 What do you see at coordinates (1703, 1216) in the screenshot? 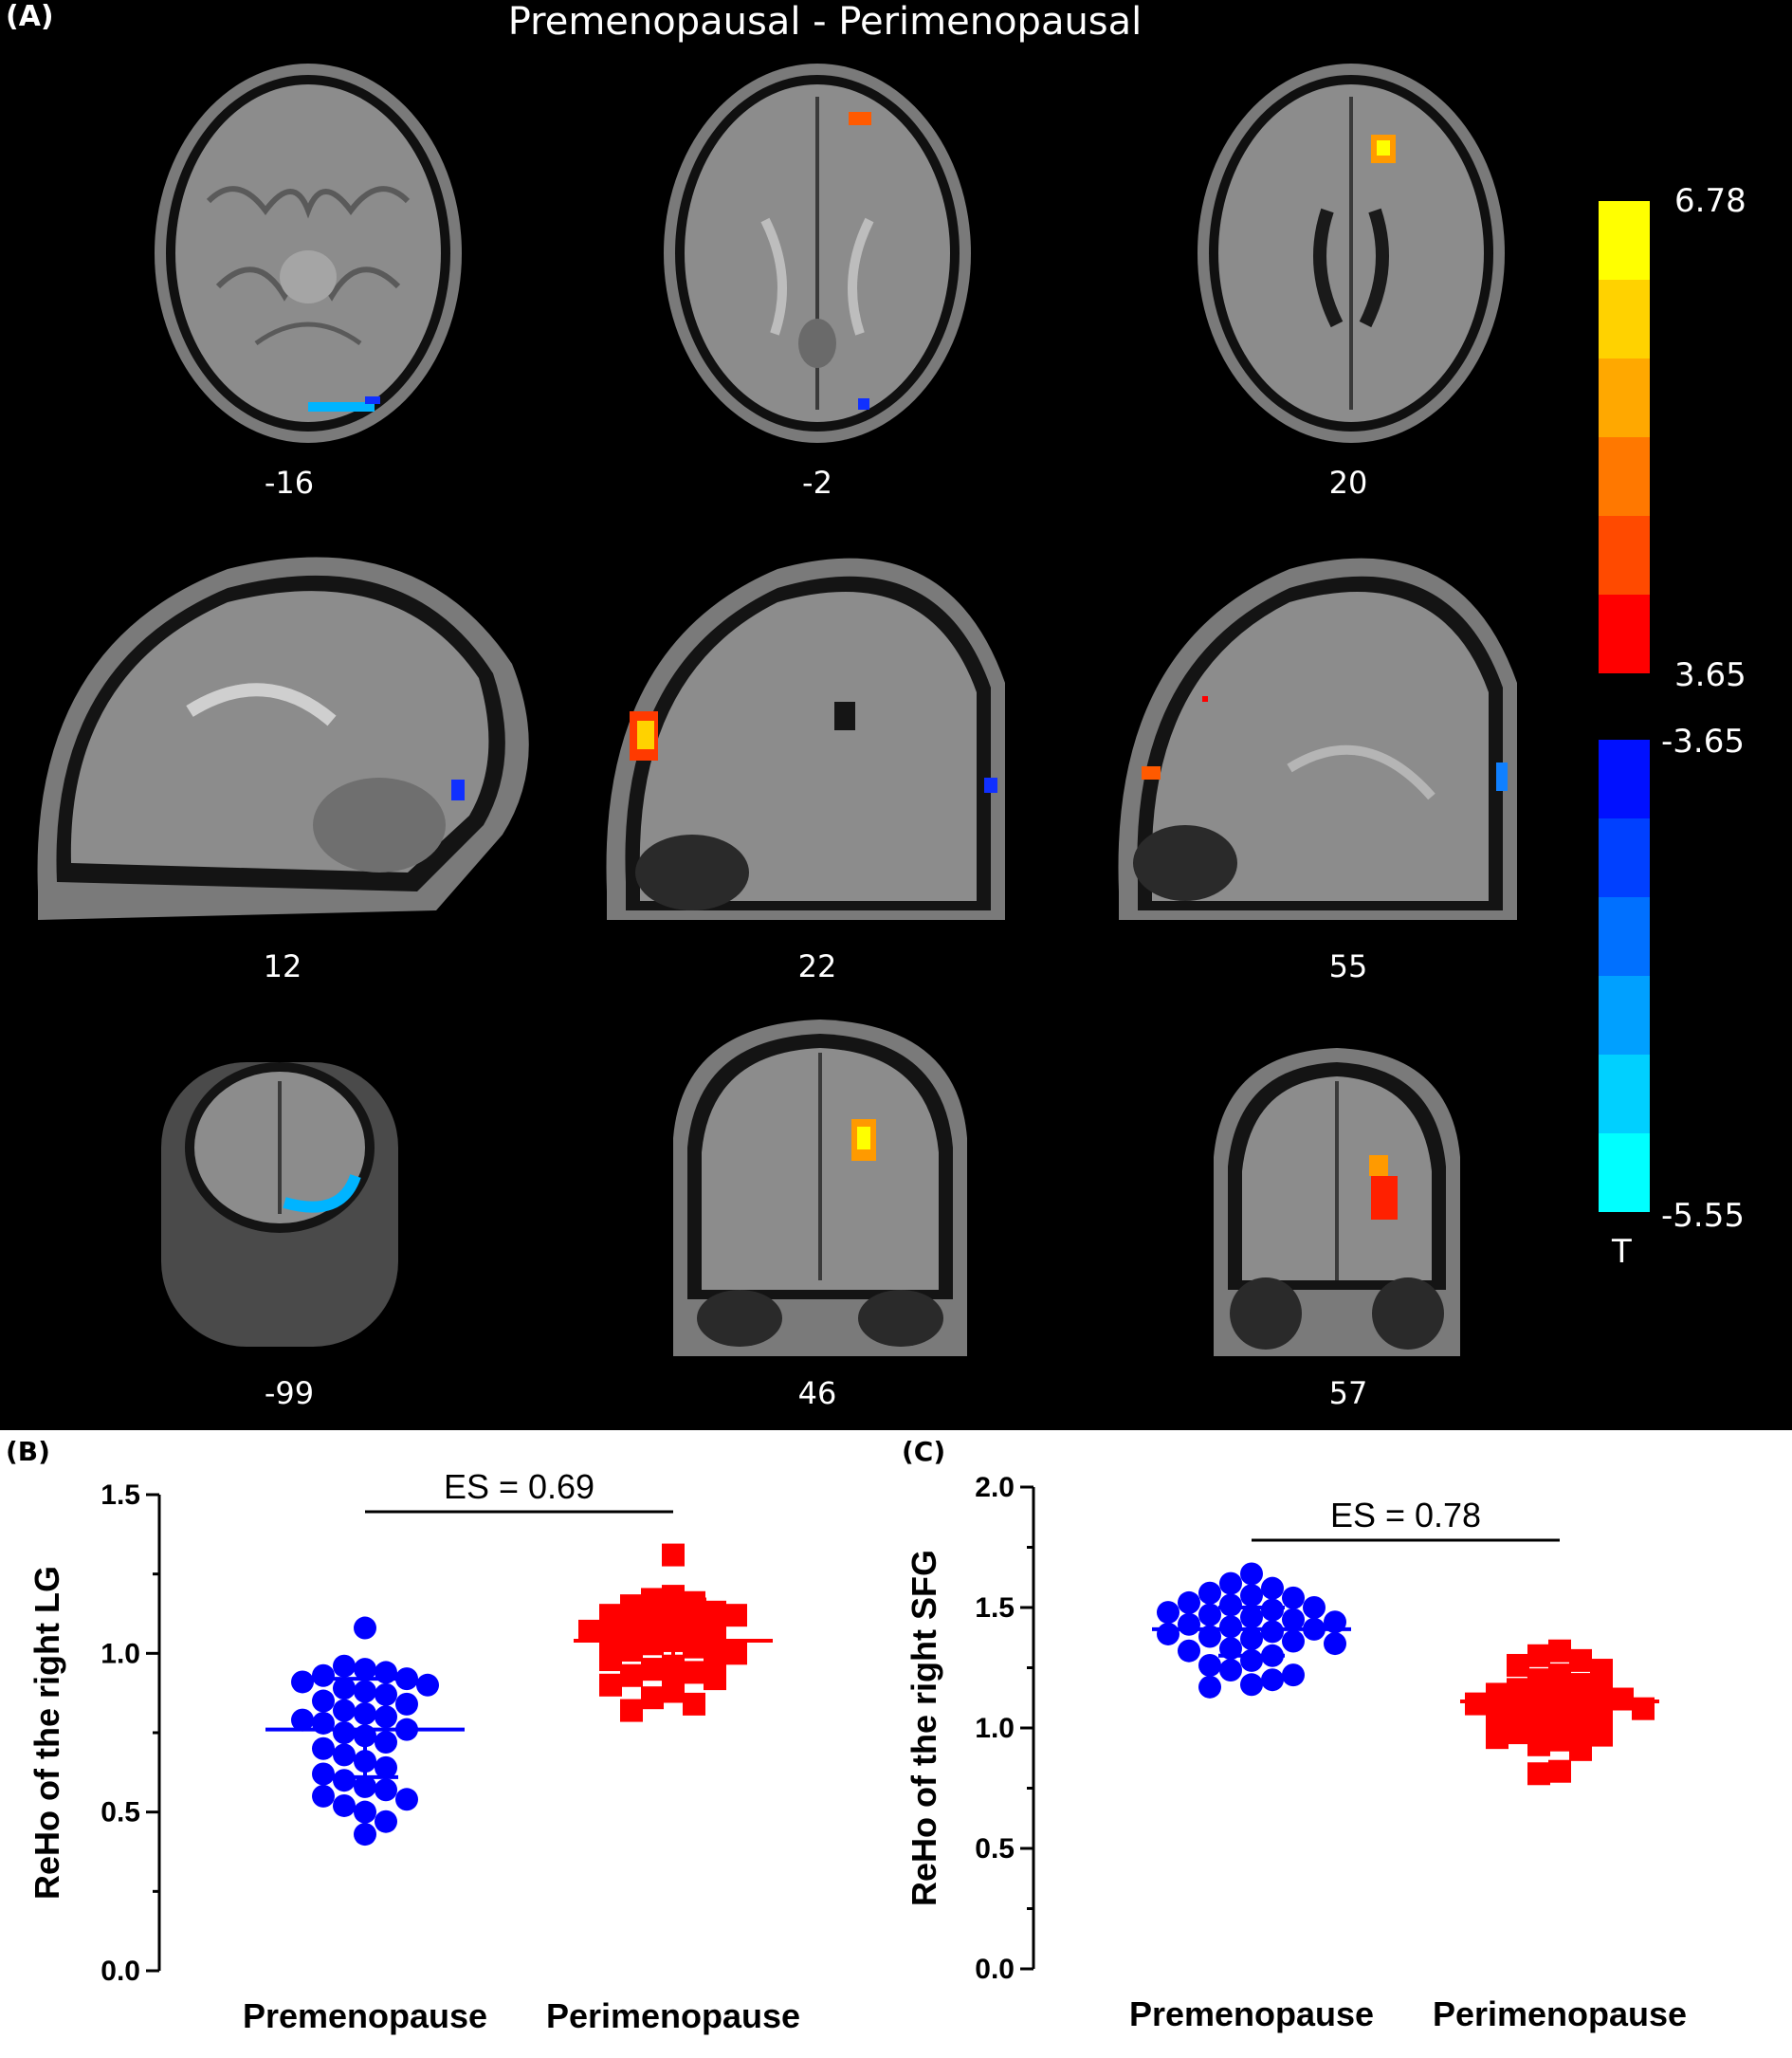
I see `colorbar-negative-max: -5.55` at bounding box center [1703, 1216].